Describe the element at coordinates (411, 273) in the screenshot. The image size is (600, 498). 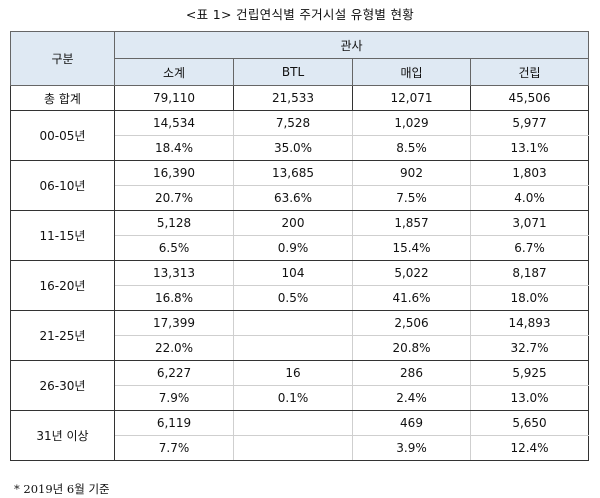
I see `count-purchase: 5,022` at that location.